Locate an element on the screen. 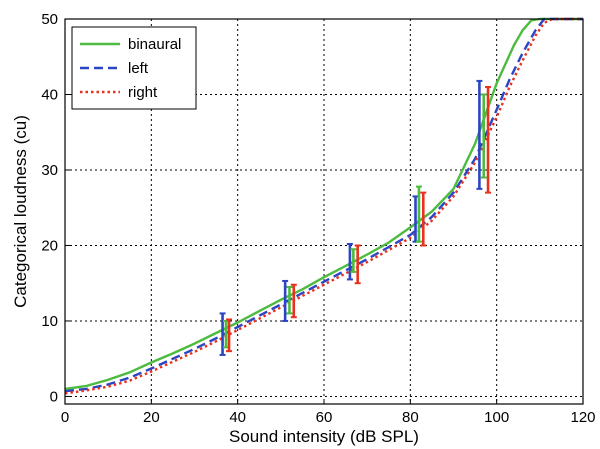 The width and height of the screenshot is (600, 449). y-tick-label: 40 is located at coordinates (49, 94).